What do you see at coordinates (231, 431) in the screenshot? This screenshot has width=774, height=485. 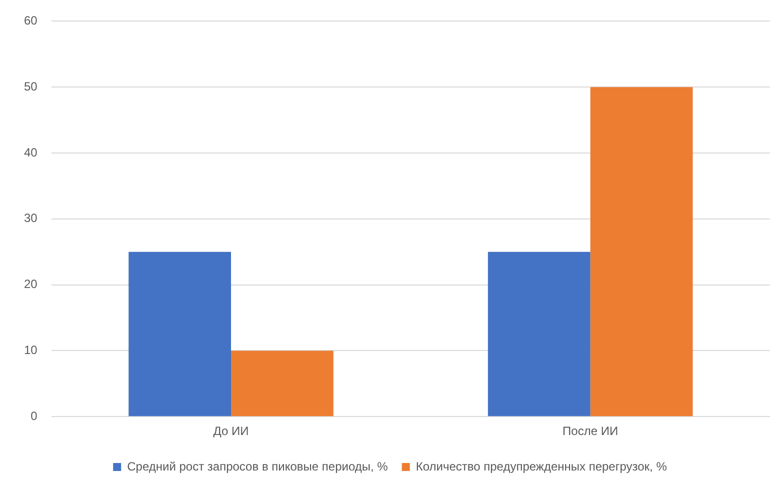 I see `x-tick-label: До ИИ` at bounding box center [231, 431].